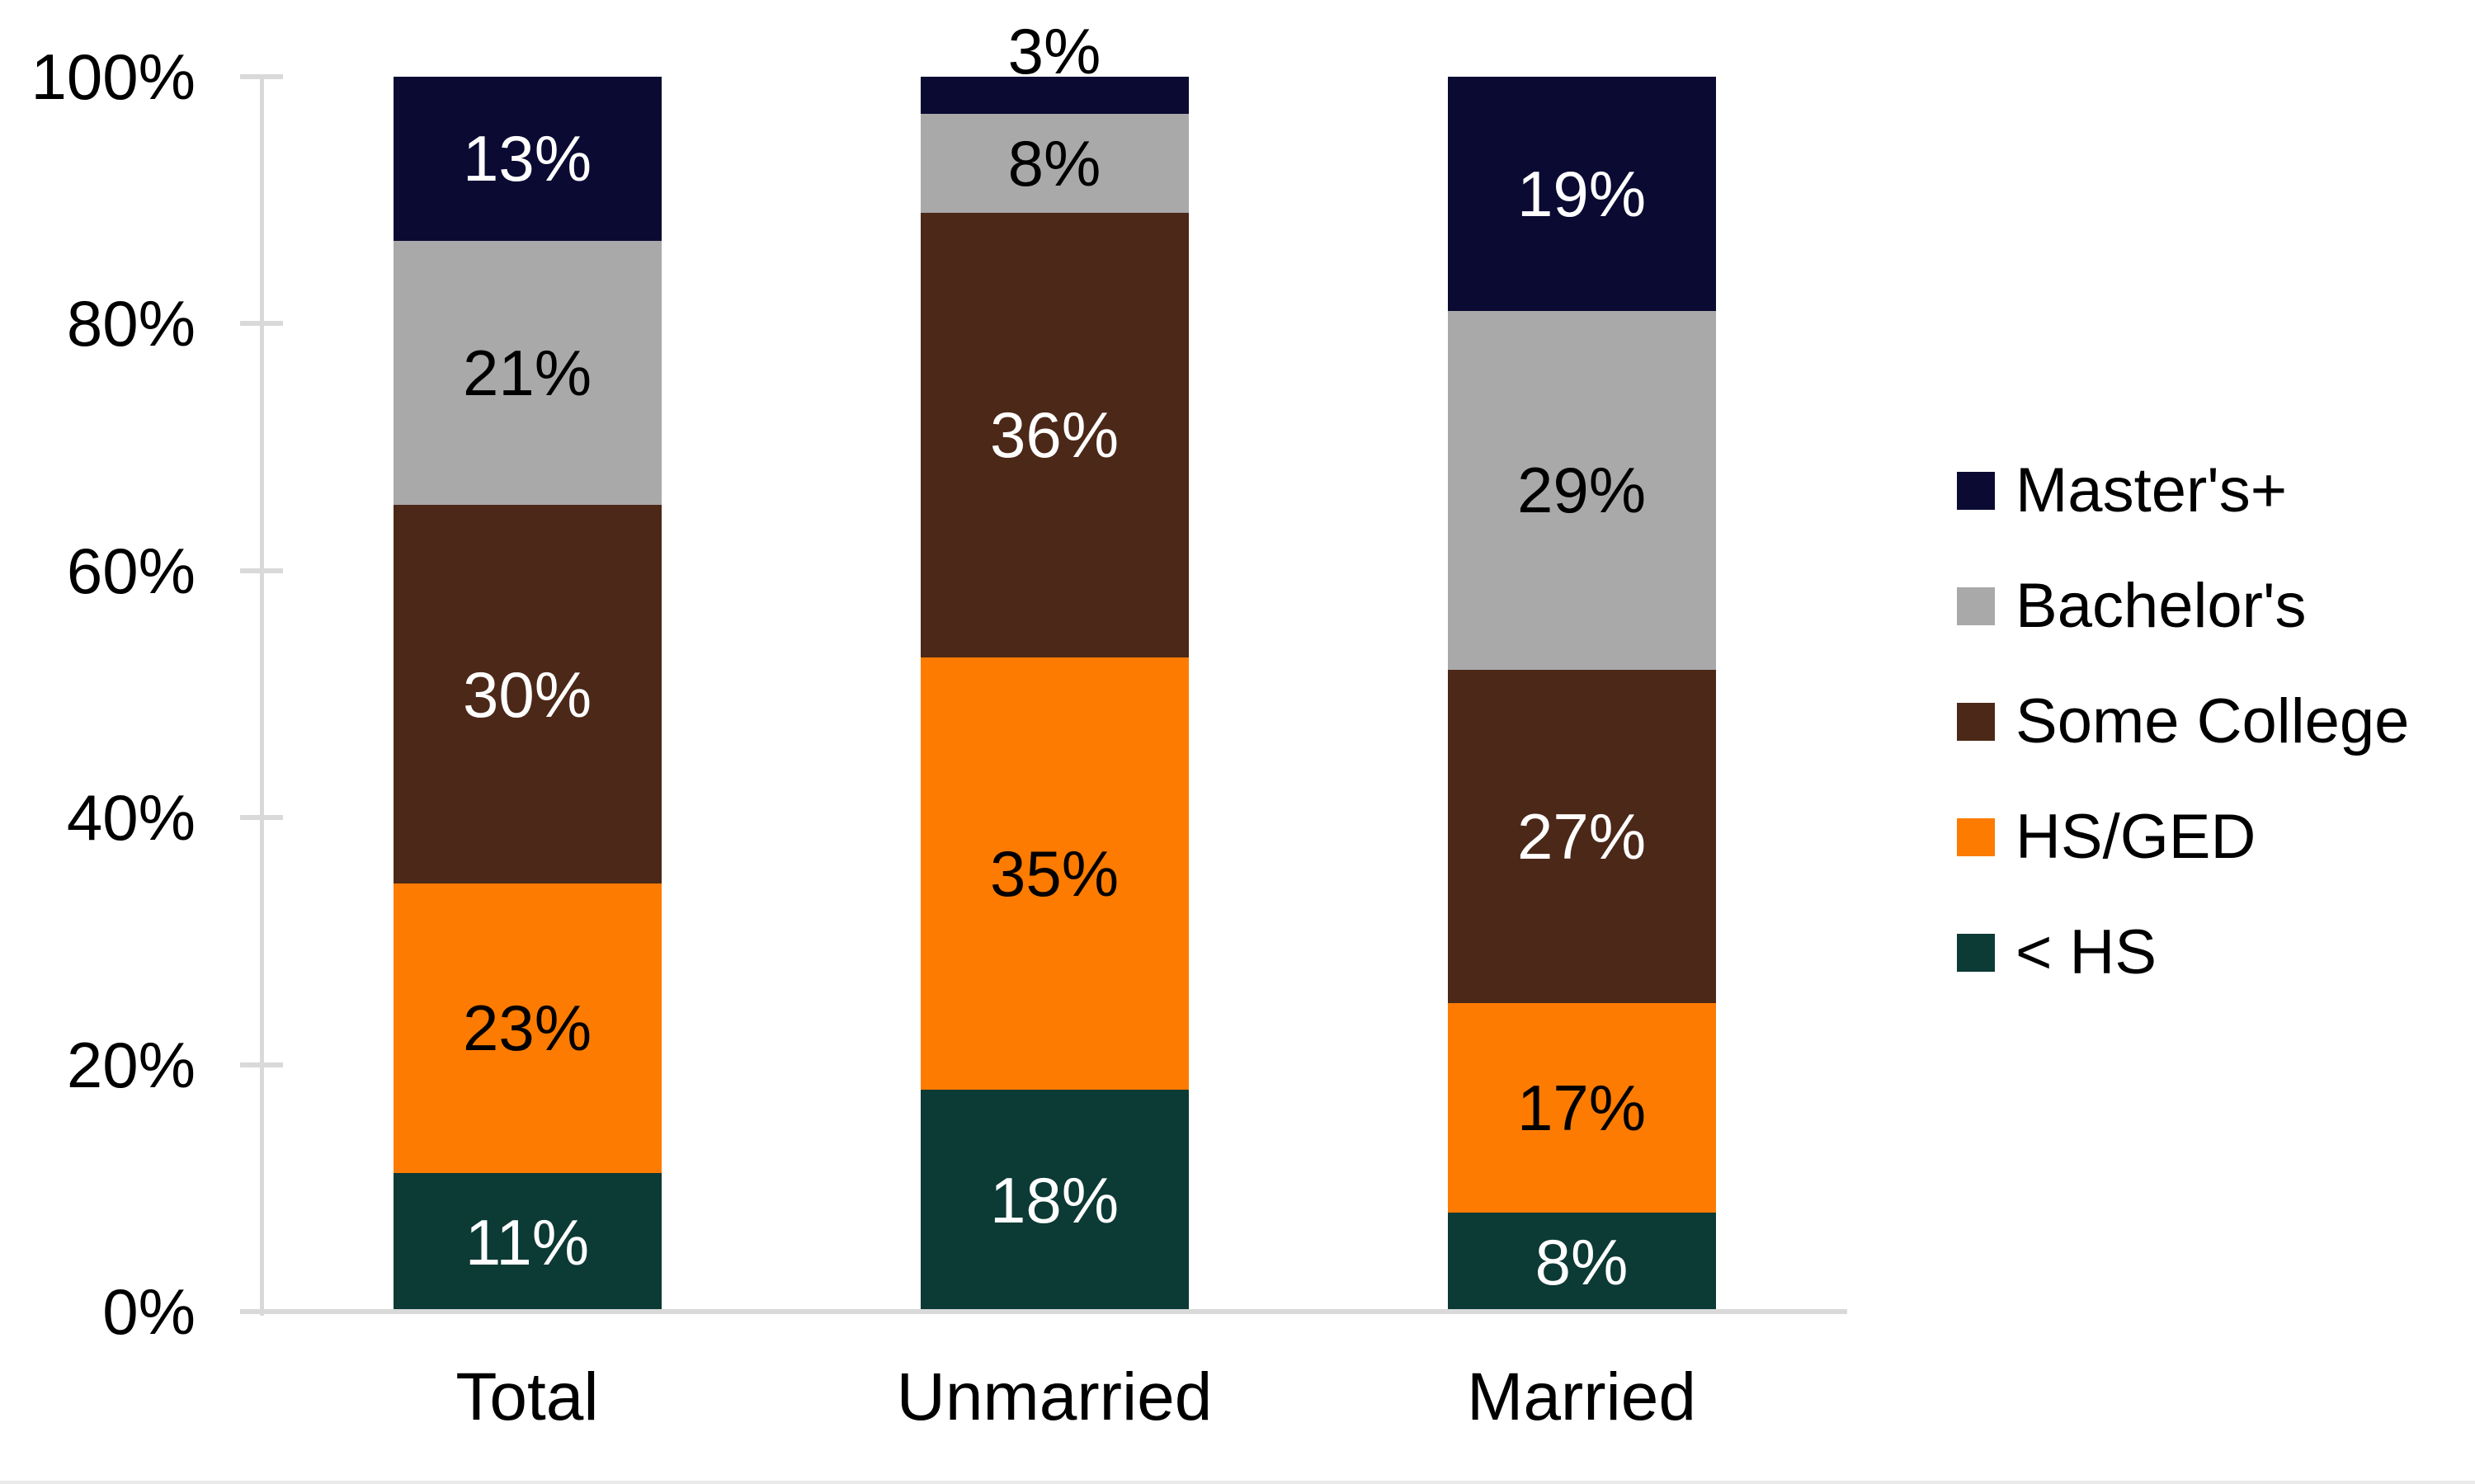 Image resolution: width=2475 pixels, height=1484 pixels. What do you see at coordinates (131, 1064) in the screenshot?
I see `y-tick-label: 20%` at bounding box center [131, 1064].